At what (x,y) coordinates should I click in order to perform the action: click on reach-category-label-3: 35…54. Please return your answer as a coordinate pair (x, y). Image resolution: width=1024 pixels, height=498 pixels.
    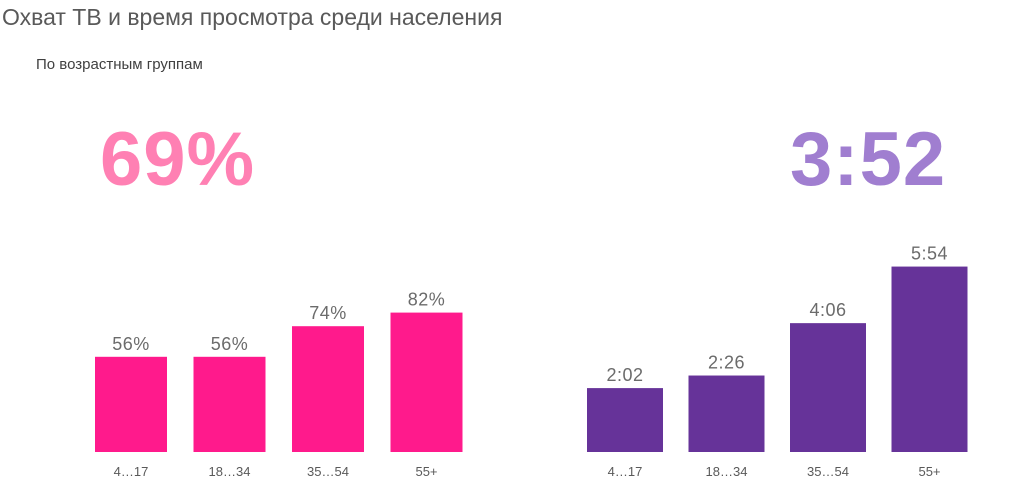
    Looking at the image, I should click on (328, 471).